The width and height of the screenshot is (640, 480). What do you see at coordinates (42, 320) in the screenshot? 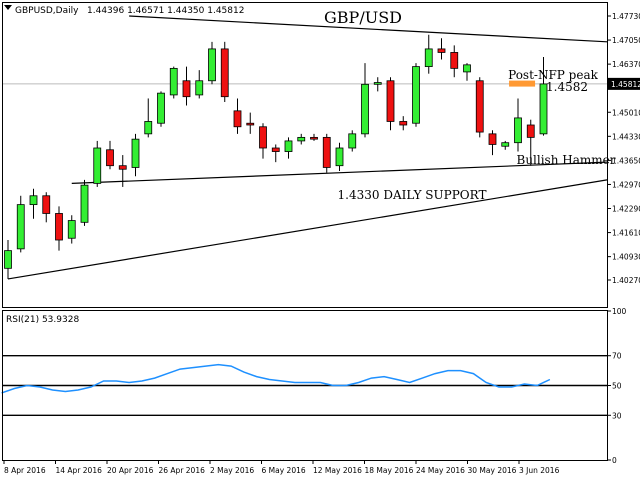
I see `rsi-label: RSI(21) 53.9328` at bounding box center [42, 320].